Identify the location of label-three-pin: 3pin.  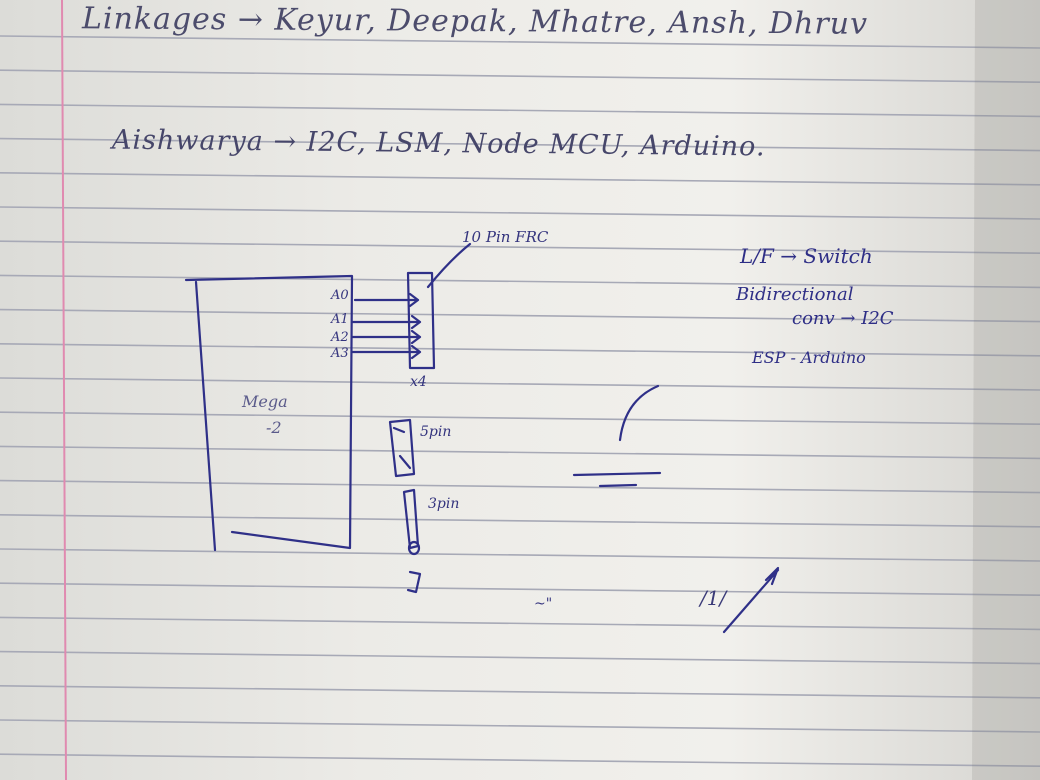
(444, 504).